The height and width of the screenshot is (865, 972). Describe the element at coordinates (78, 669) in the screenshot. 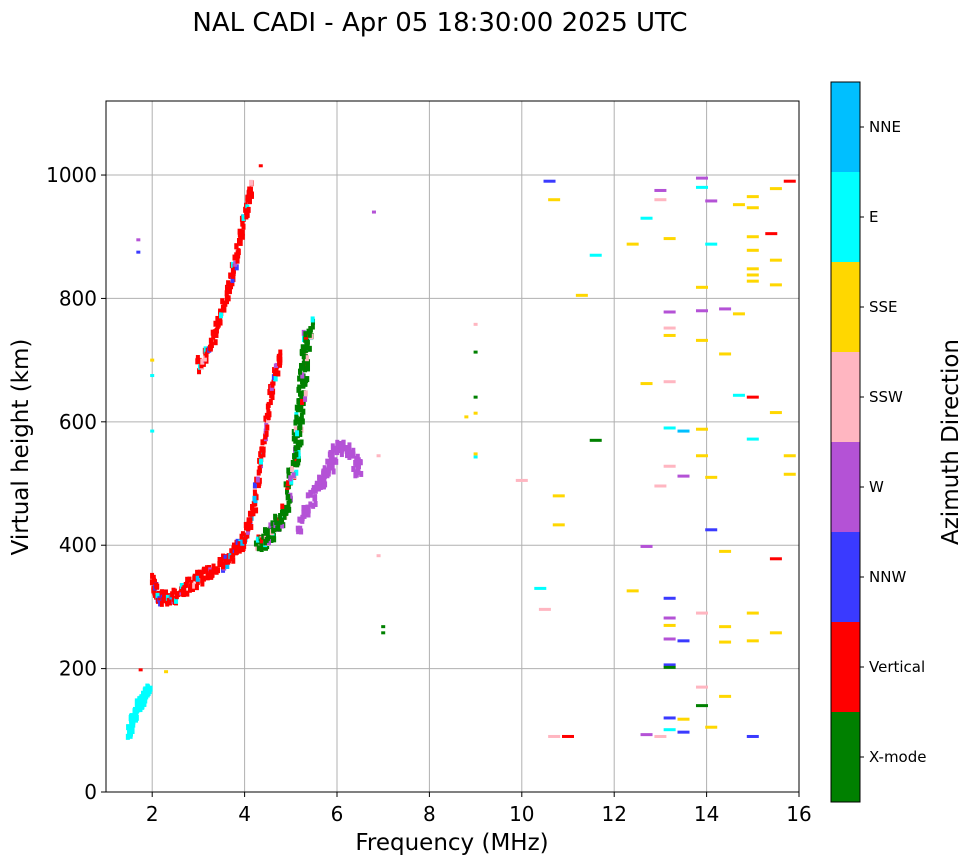

I see `y-tick-label: 200` at that location.